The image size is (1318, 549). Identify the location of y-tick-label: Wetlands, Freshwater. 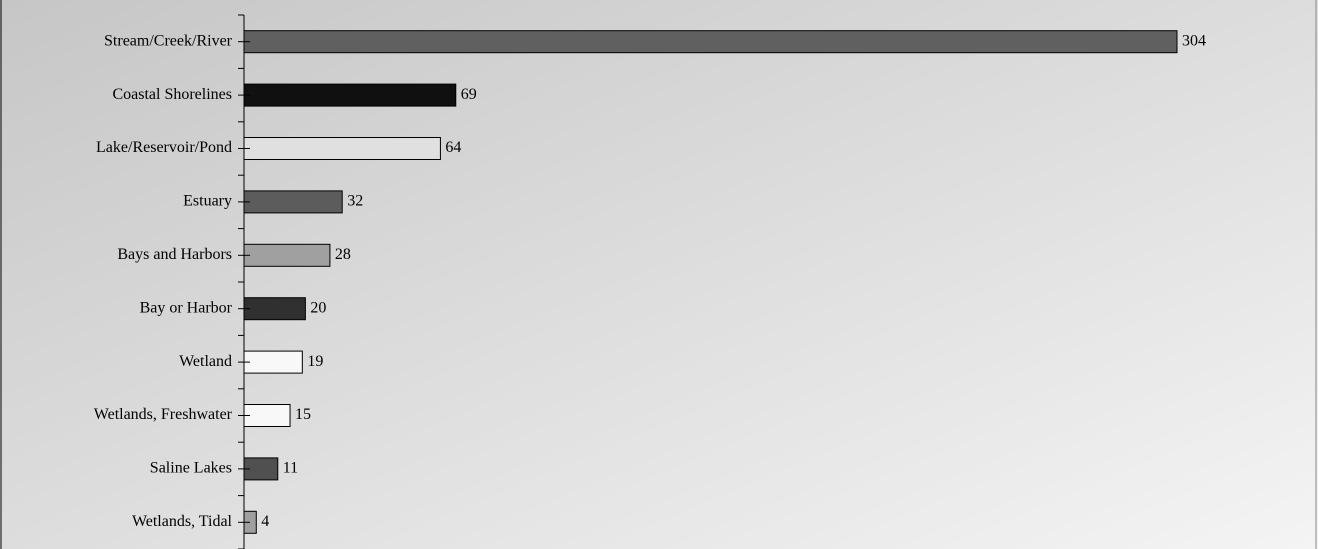
(163, 414).